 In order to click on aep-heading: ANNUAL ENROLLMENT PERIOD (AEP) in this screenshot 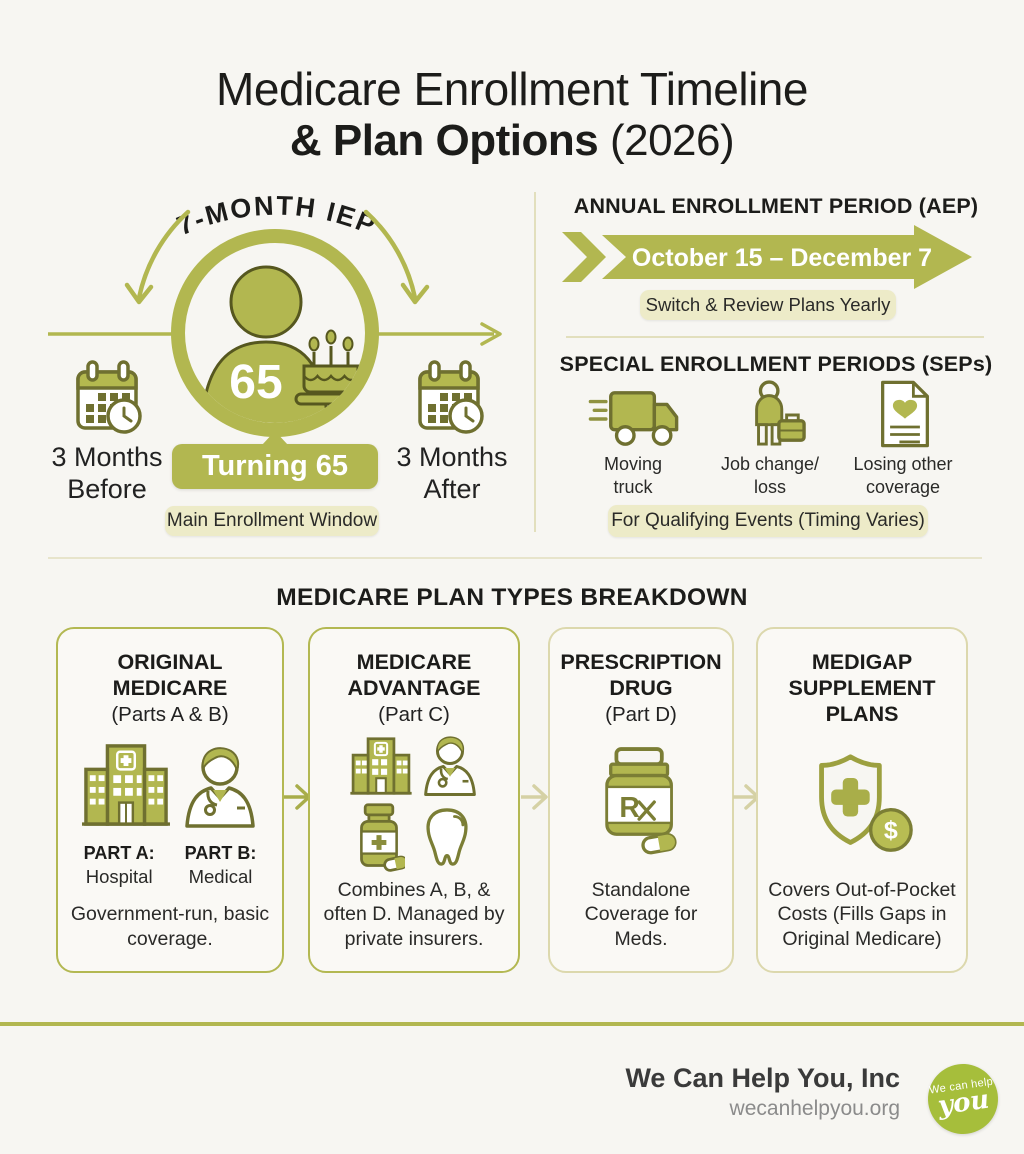, I will do `click(776, 206)`.